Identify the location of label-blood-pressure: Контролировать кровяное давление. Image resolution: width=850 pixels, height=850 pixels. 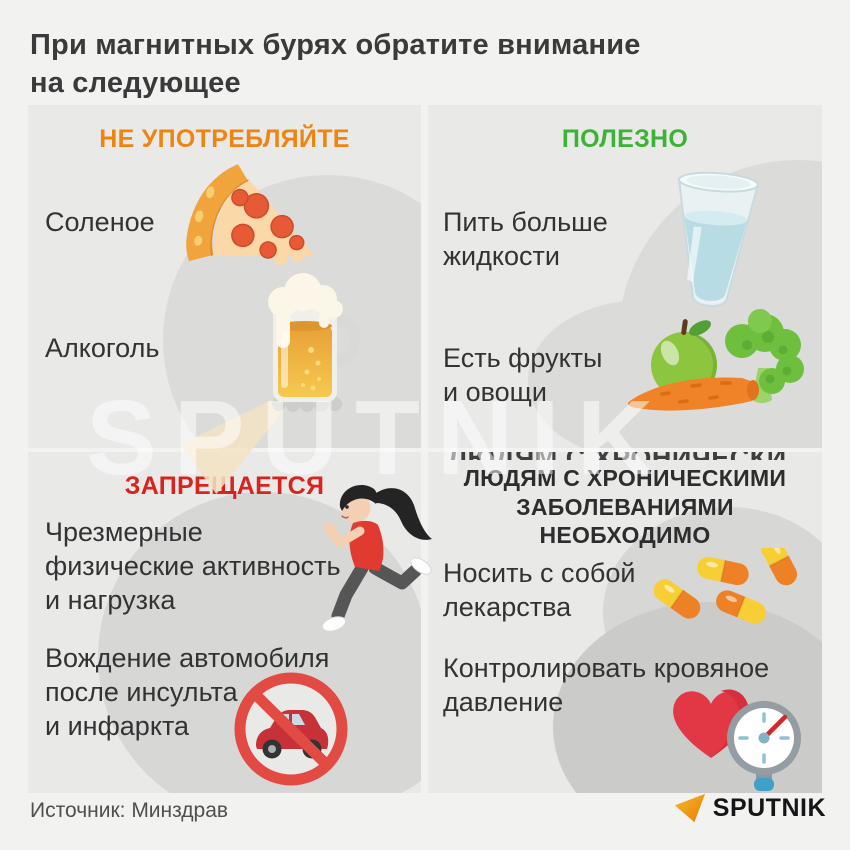
(606, 685).